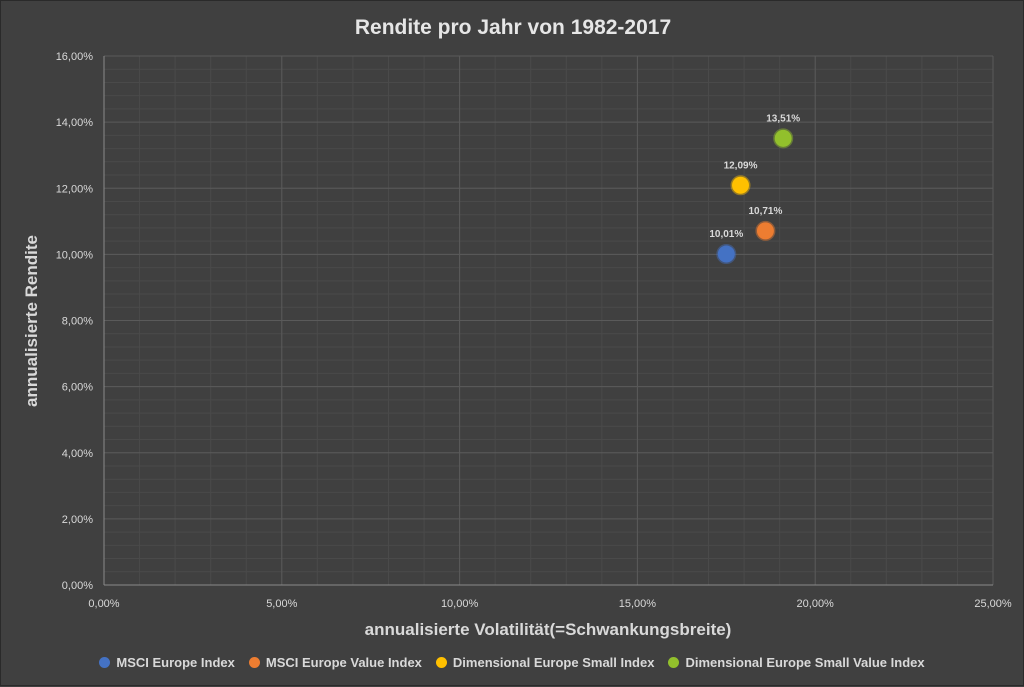 Image resolution: width=1024 pixels, height=687 pixels. Describe the element at coordinates (754, 189) in the screenshot. I see `data-points: 10,01% 10,71% 12,09% 13,51%` at that location.